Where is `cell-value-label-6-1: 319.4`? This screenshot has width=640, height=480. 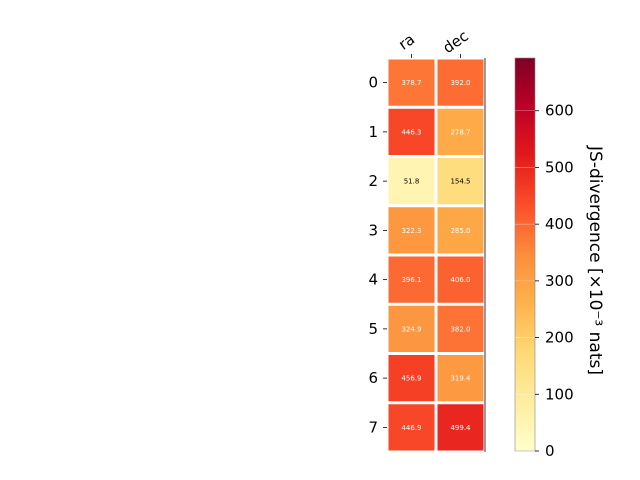 cell-value-label-6-1: 319.4 is located at coordinates (460, 379).